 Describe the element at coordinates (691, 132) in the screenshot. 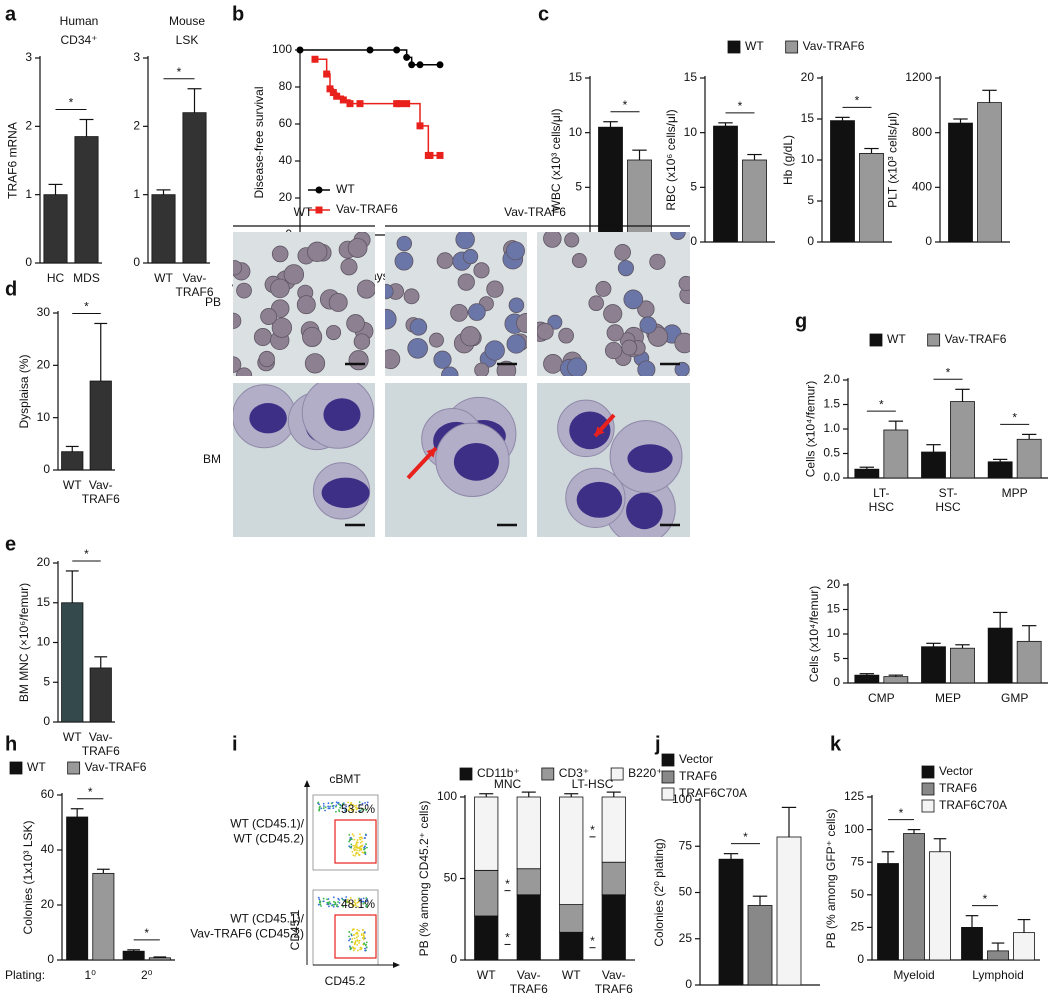

I see `y-tick-label: 10` at that location.